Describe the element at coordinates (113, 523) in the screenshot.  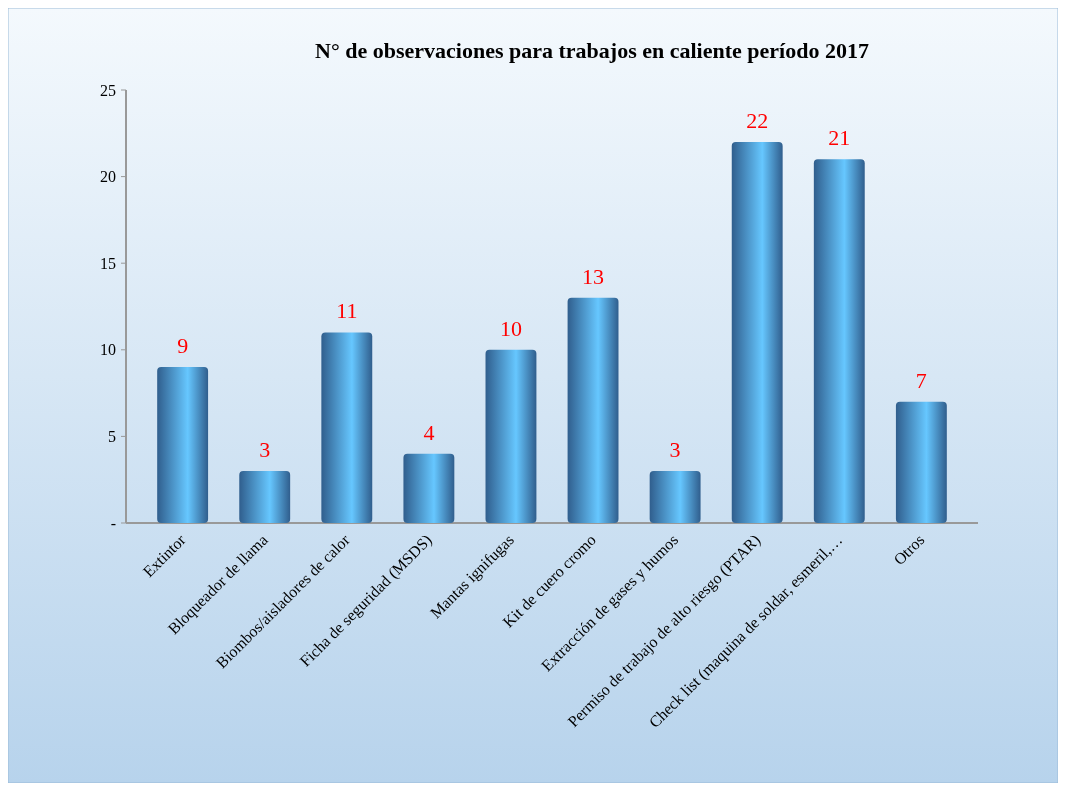
I see `y-tick-label: -` at that location.